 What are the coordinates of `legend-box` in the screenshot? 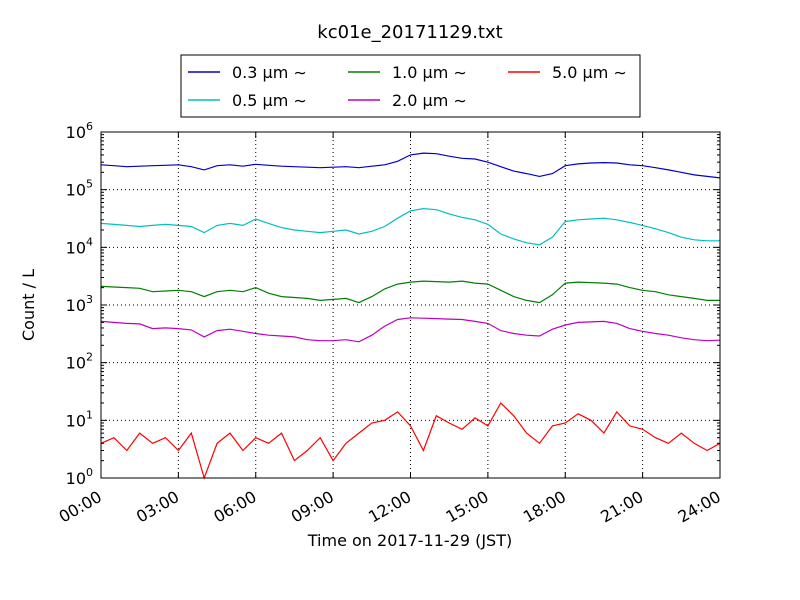 It's located at (410, 86).